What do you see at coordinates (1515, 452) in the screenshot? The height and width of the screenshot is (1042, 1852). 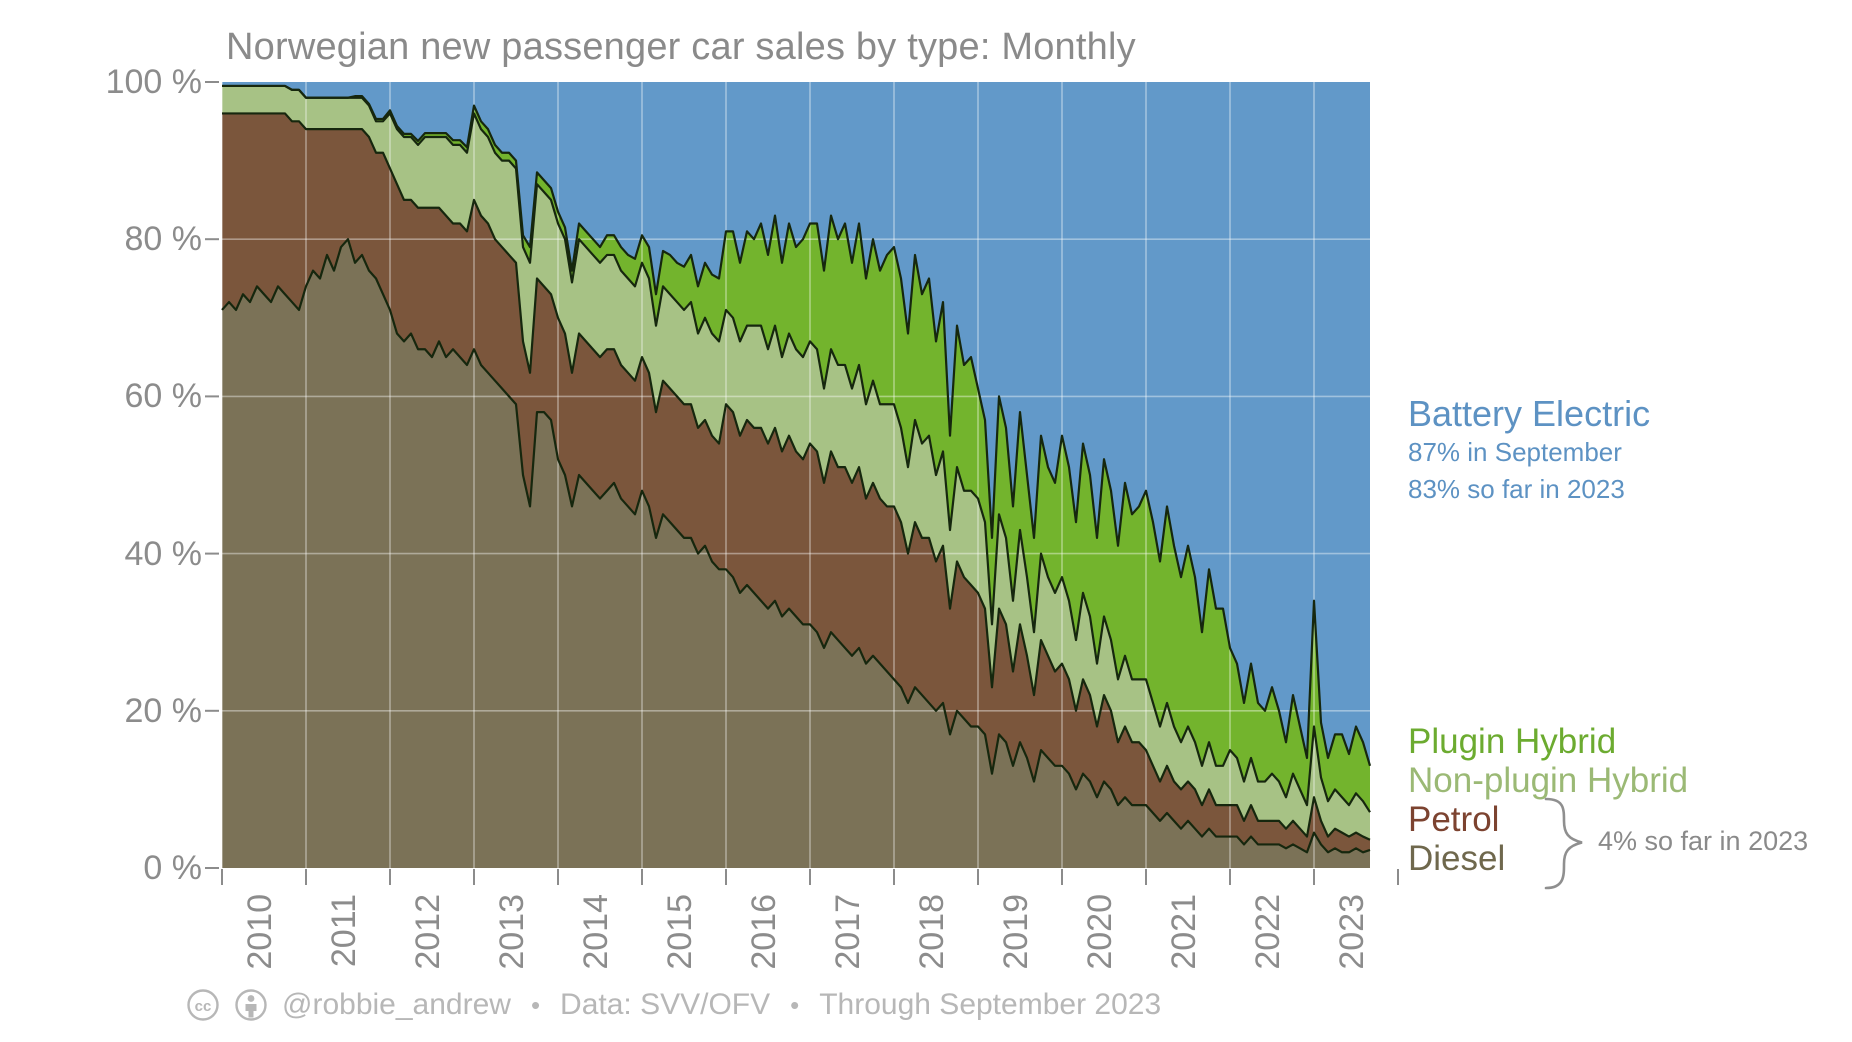 I see `legend-battery-note-september: 87% in September` at bounding box center [1515, 452].